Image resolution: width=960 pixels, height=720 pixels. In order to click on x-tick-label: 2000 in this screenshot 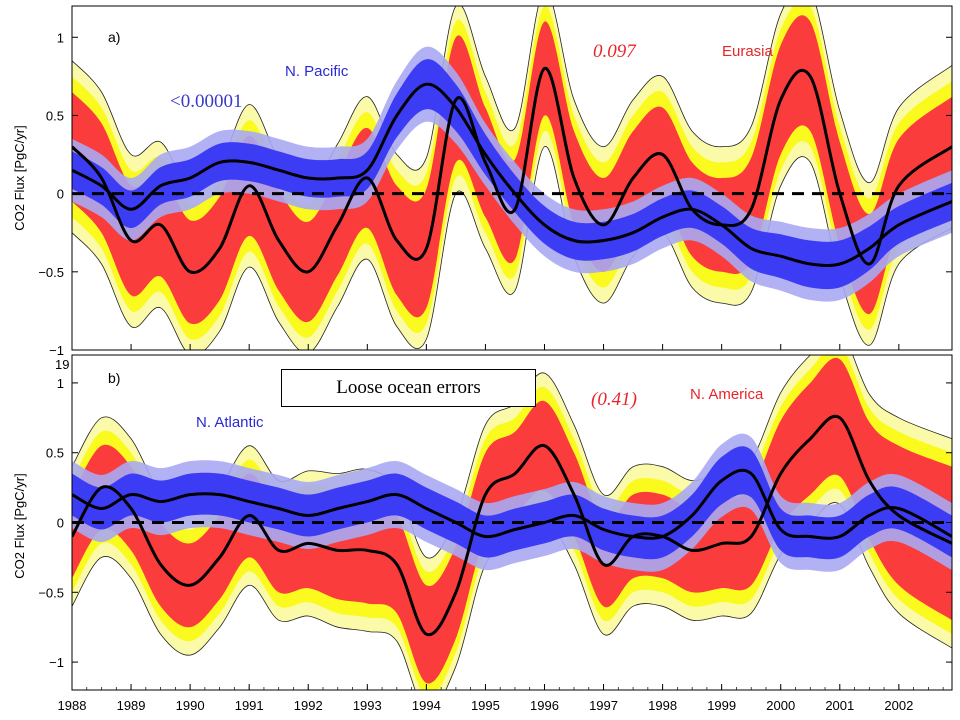, I will do `click(780, 705)`.